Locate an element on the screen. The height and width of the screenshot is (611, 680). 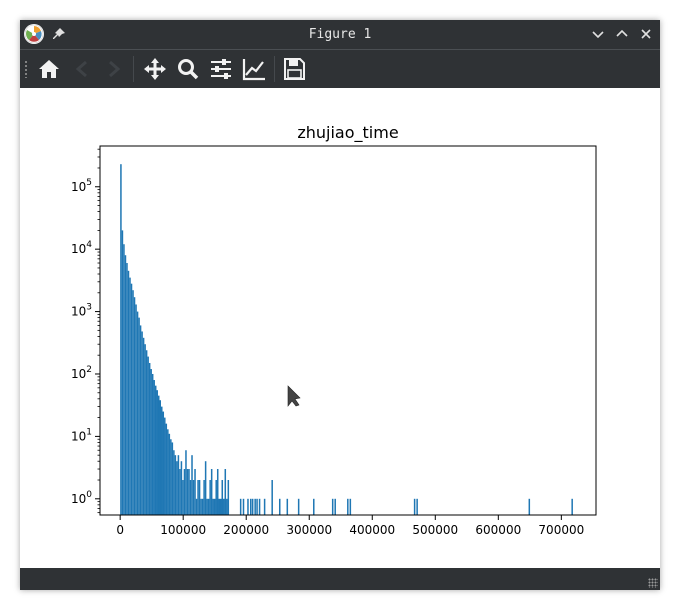
close-icon is located at coordinates (646, 34).